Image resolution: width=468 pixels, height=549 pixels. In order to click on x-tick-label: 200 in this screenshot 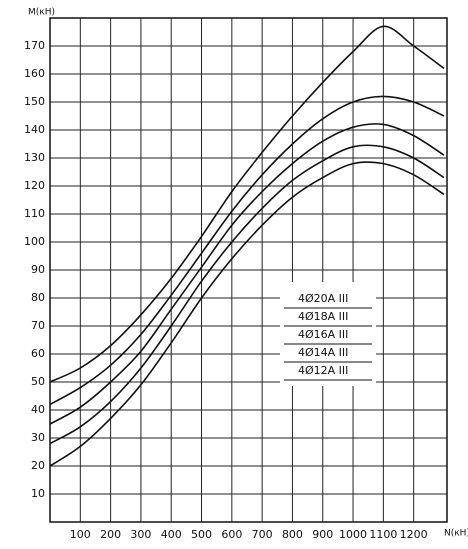, I will do `click(110, 534)`.